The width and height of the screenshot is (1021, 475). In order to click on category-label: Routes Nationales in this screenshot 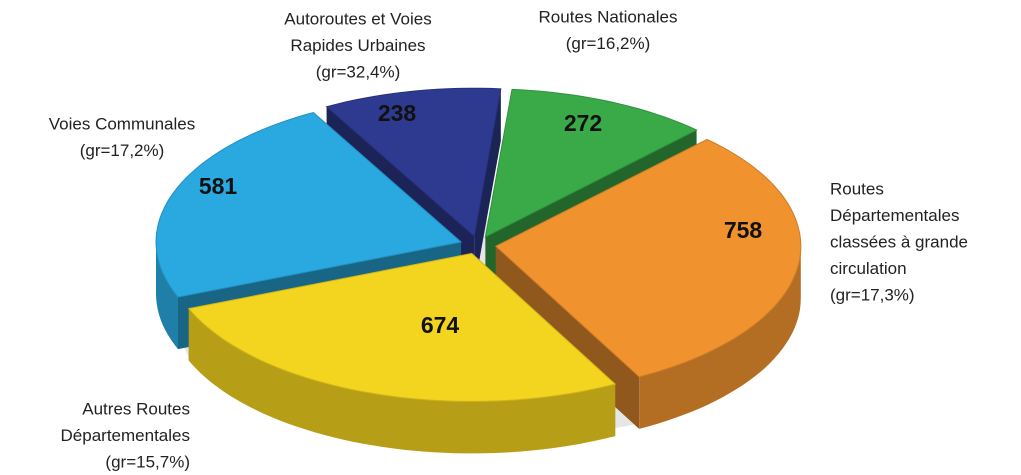, I will do `click(608, 16)`.